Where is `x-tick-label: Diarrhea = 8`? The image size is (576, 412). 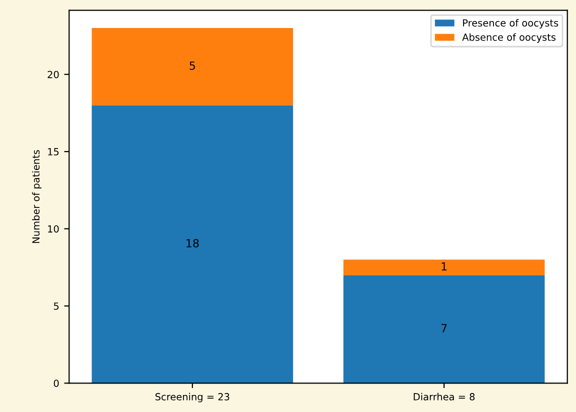 x-tick-label: Diarrhea = 8 is located at coordinates (444, 396).